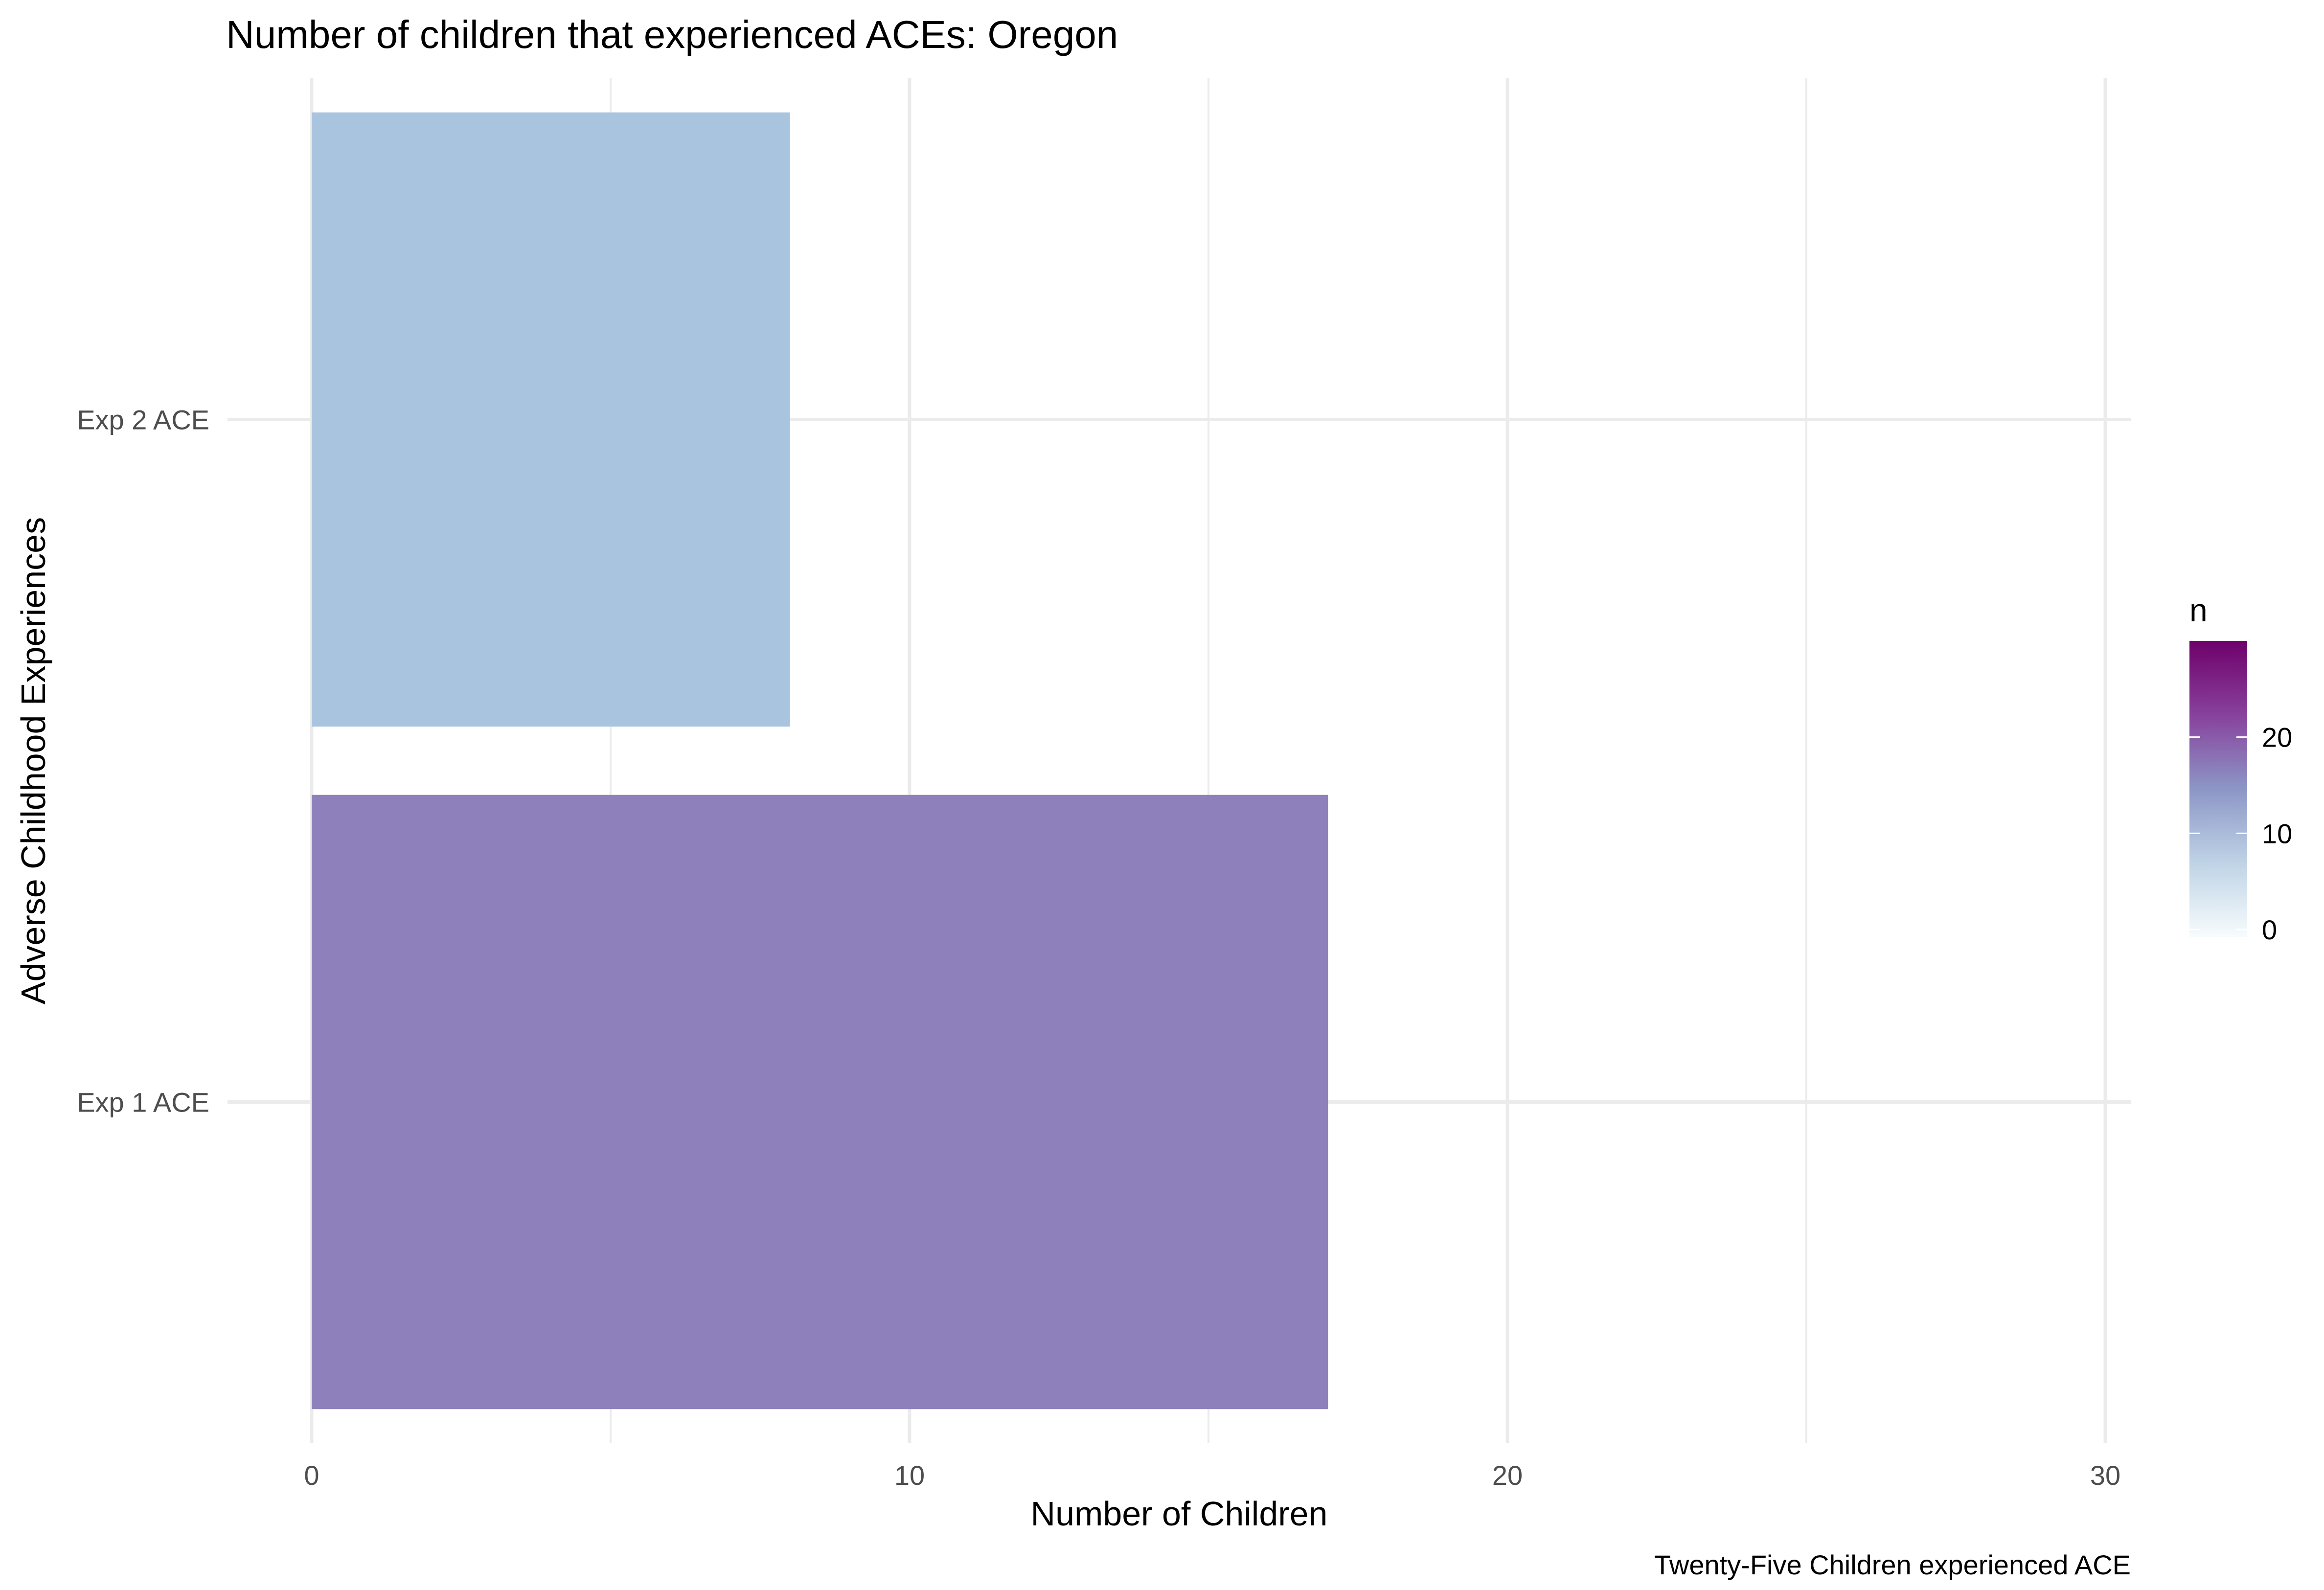 Image resolution: width=2324 pixels, height=1590 pixels. I want to click on color-legend: n 0 10 20, so click(2241, 769).